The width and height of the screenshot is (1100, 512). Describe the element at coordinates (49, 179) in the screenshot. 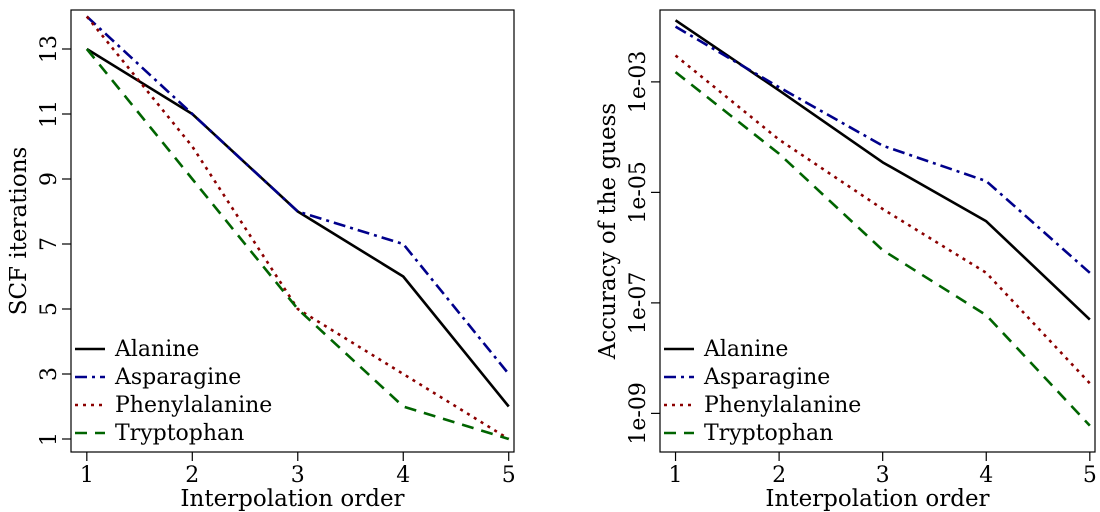

I see `y-tick-label: 9` at that location.